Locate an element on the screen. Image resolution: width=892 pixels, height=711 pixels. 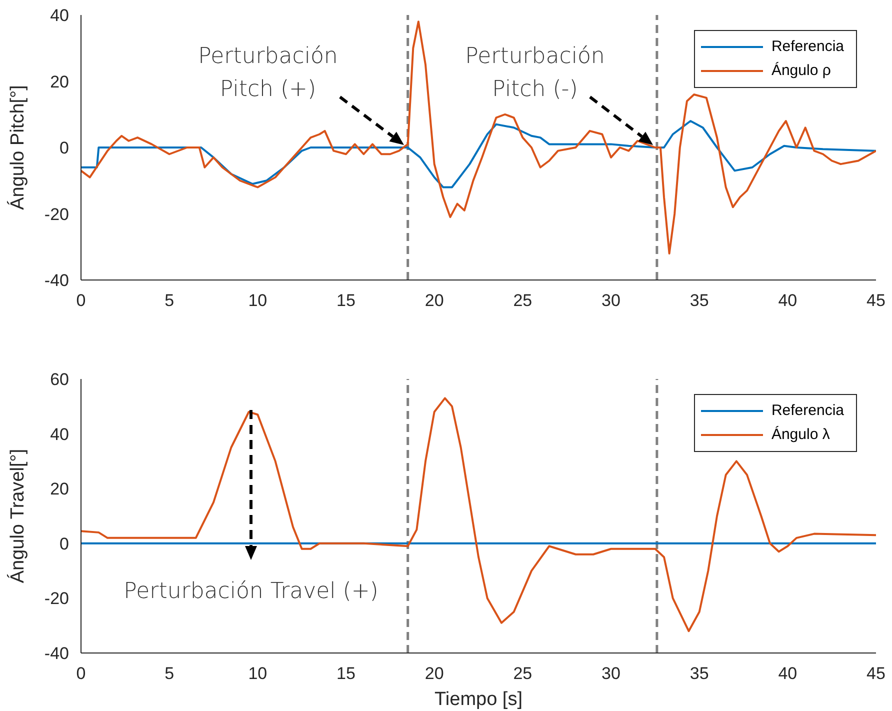
annotation: Perturbación Pitch (-) is located at coordinates (535, 73).